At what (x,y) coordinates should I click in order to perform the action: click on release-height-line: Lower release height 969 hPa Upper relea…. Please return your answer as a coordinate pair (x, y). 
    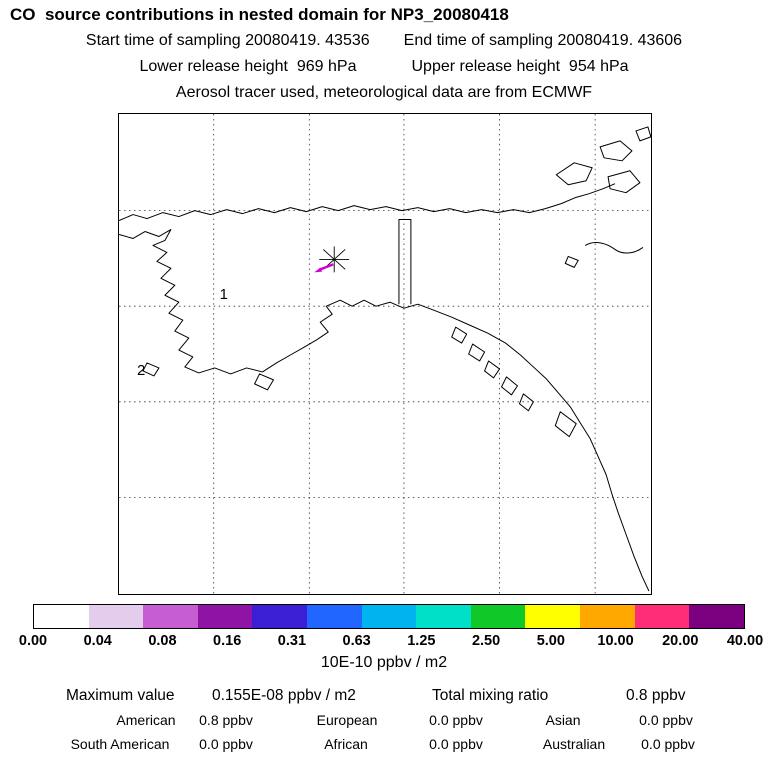
    Looking at the image, I should click on (384, 67).